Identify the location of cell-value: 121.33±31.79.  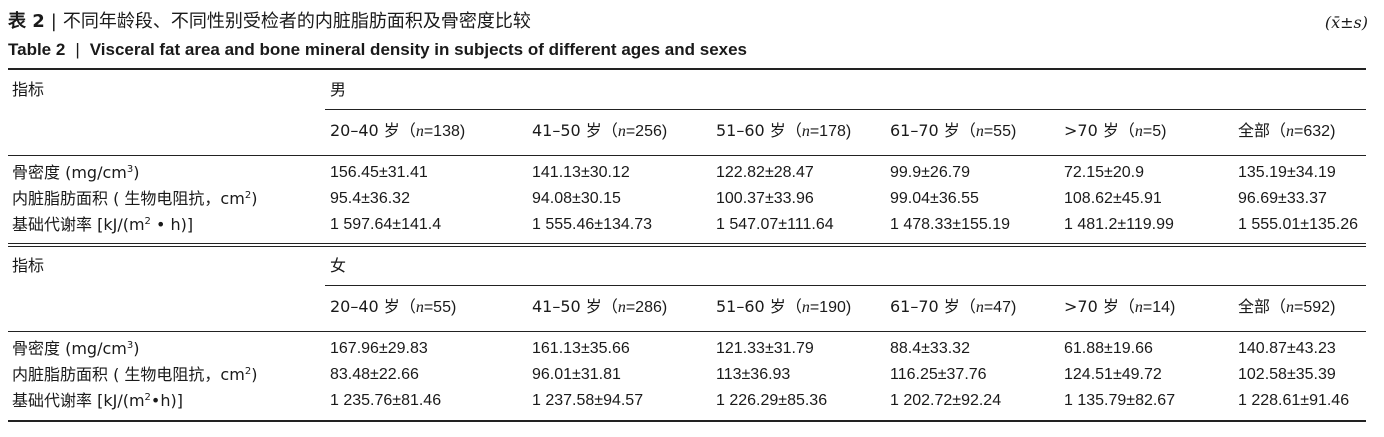
(765, 348).